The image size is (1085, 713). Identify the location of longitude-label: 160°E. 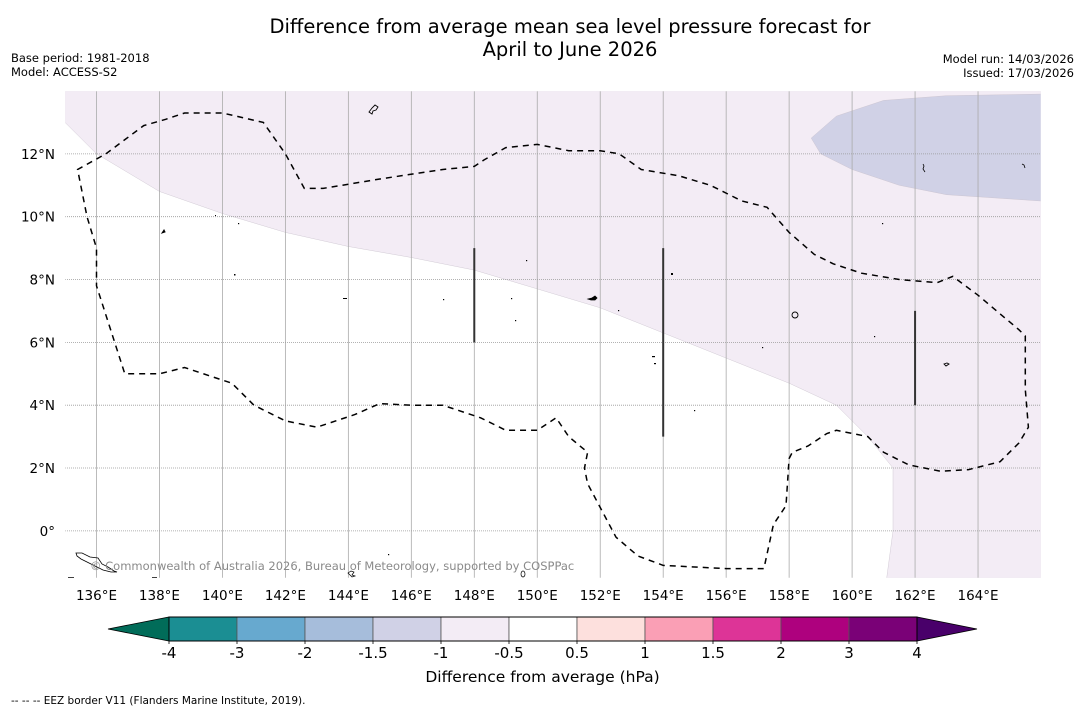
(852, 596).